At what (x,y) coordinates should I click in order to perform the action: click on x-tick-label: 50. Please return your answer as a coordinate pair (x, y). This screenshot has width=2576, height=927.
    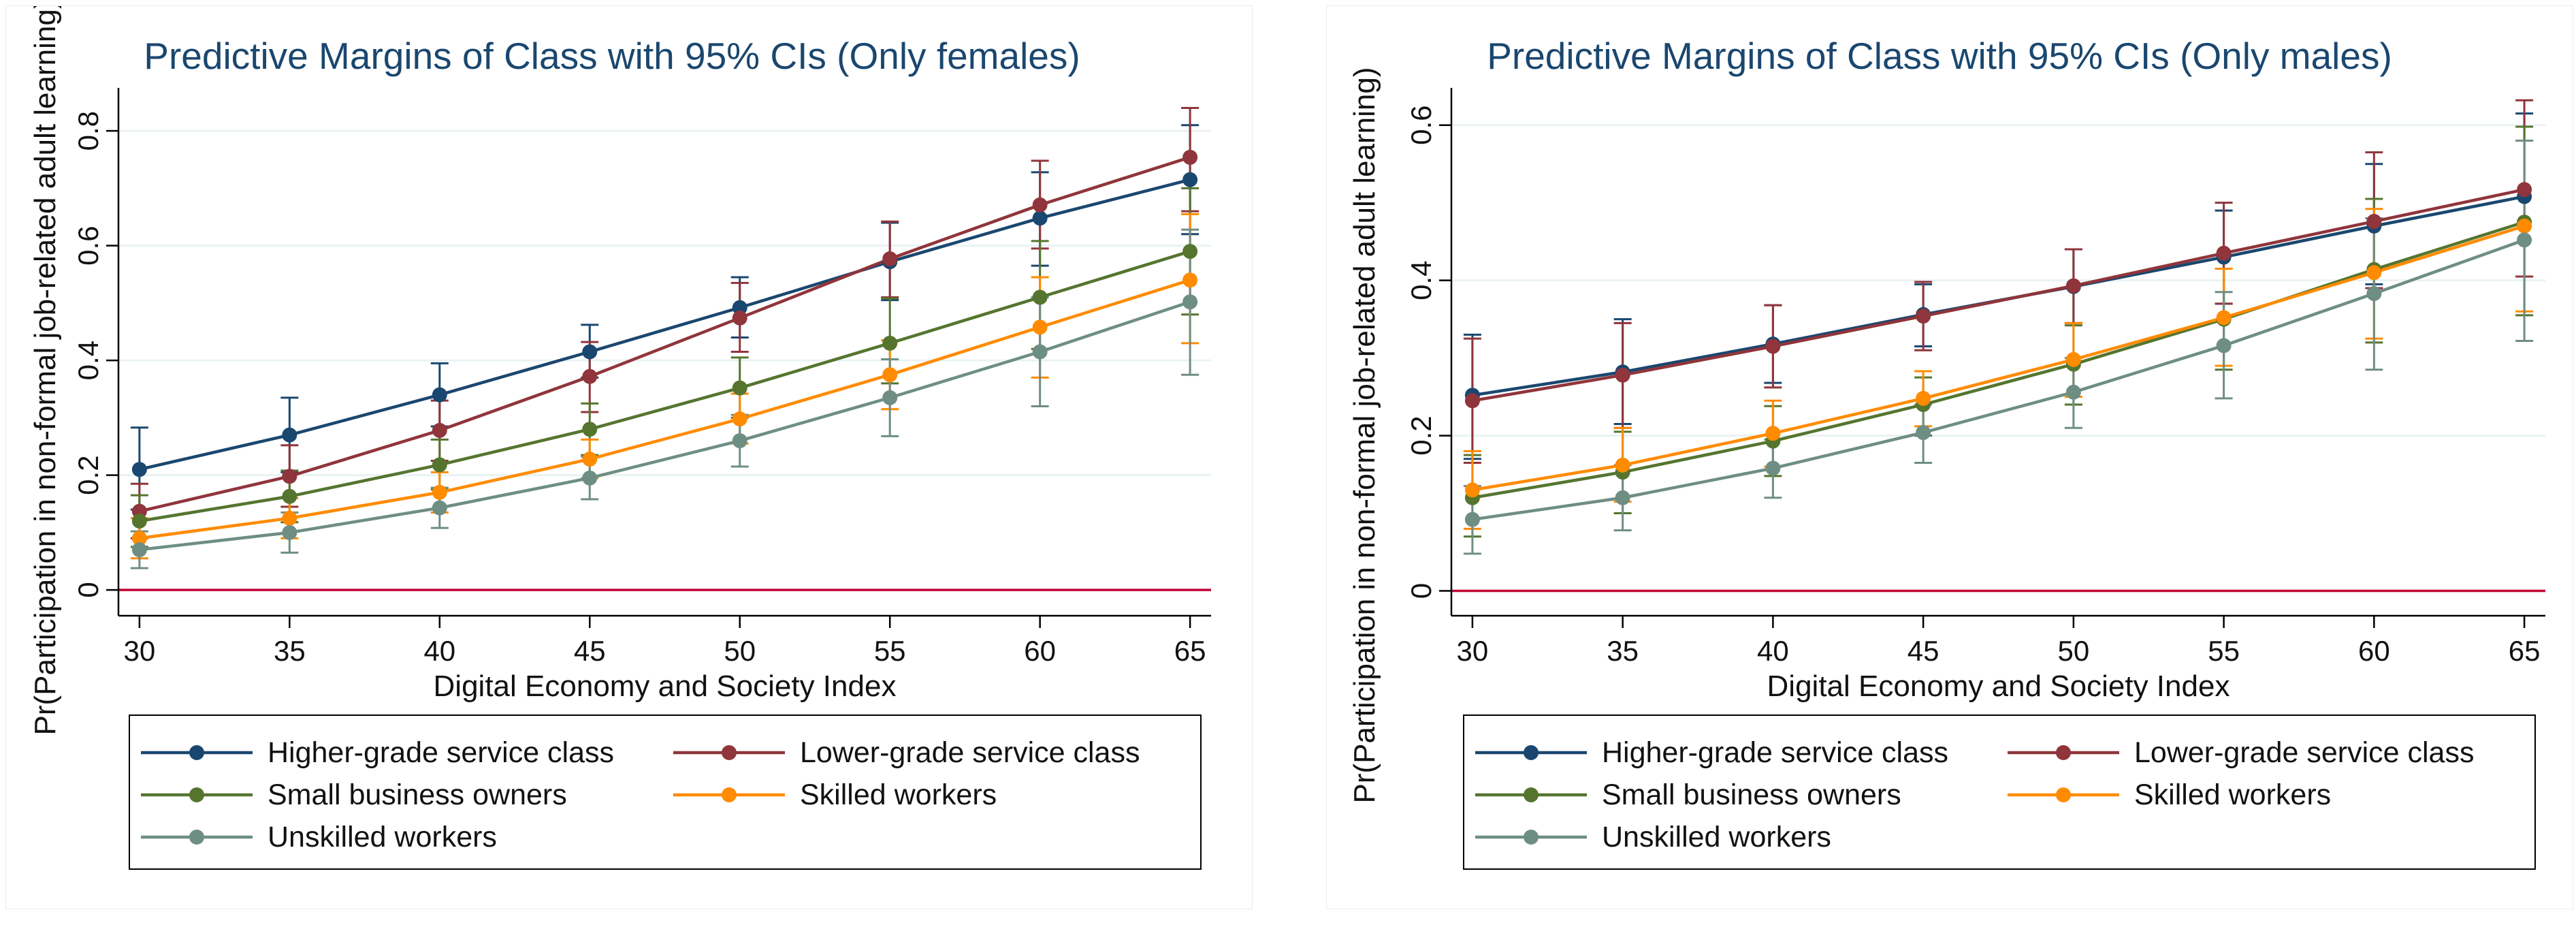
    Looking at the image, I should click on (2074, 651).